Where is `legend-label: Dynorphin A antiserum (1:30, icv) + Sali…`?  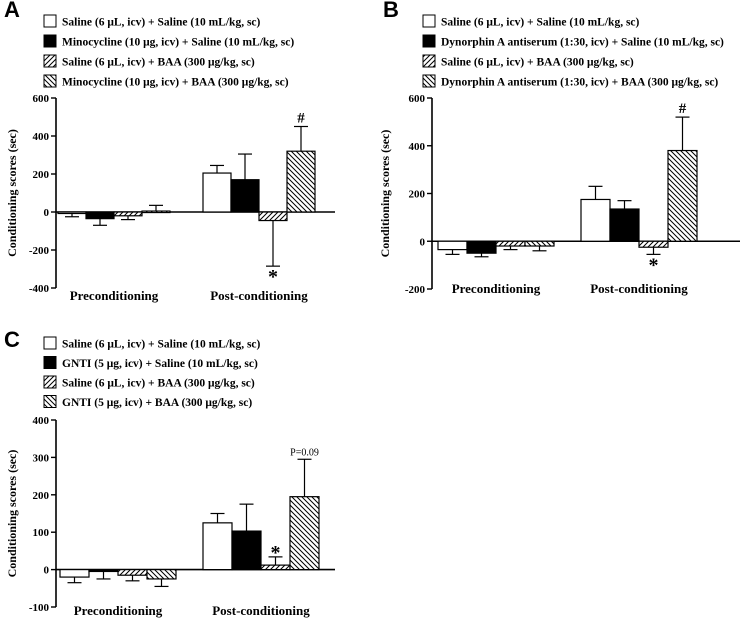
legend-label: Dynorphin A antiserum (1:30, icv) + Sali… is located at coordinates (582, 43).